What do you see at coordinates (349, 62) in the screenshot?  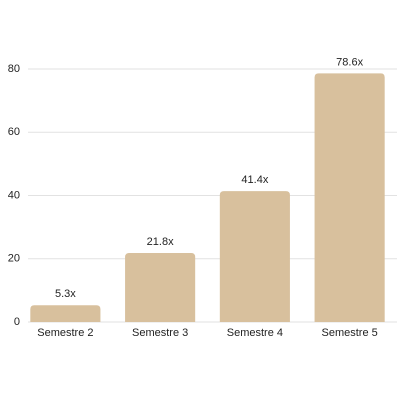 I see `data-label: 78.6x` at bounding box center [349, 62].